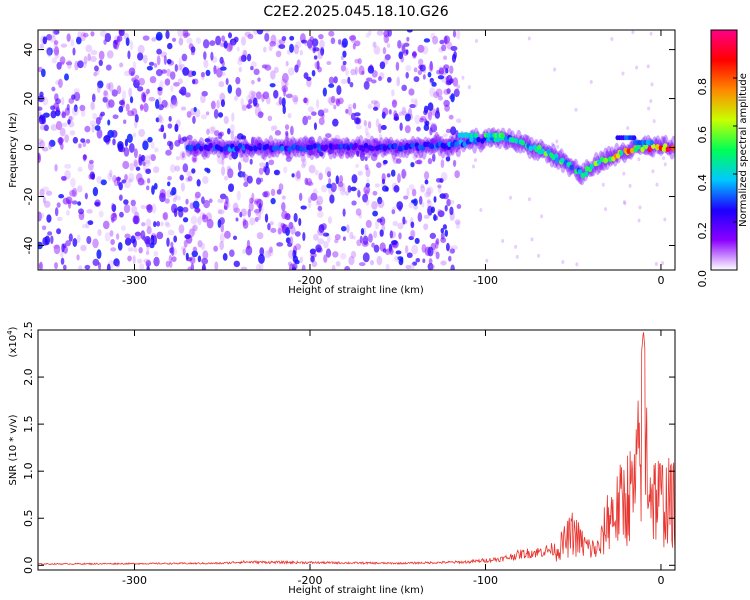 The width and height of the screenshot is (750, 600). What do you see at coordinates (28, 424) in the screenshot?
I see `y-tick-label: 1.5` at bounding box center [28, 424].